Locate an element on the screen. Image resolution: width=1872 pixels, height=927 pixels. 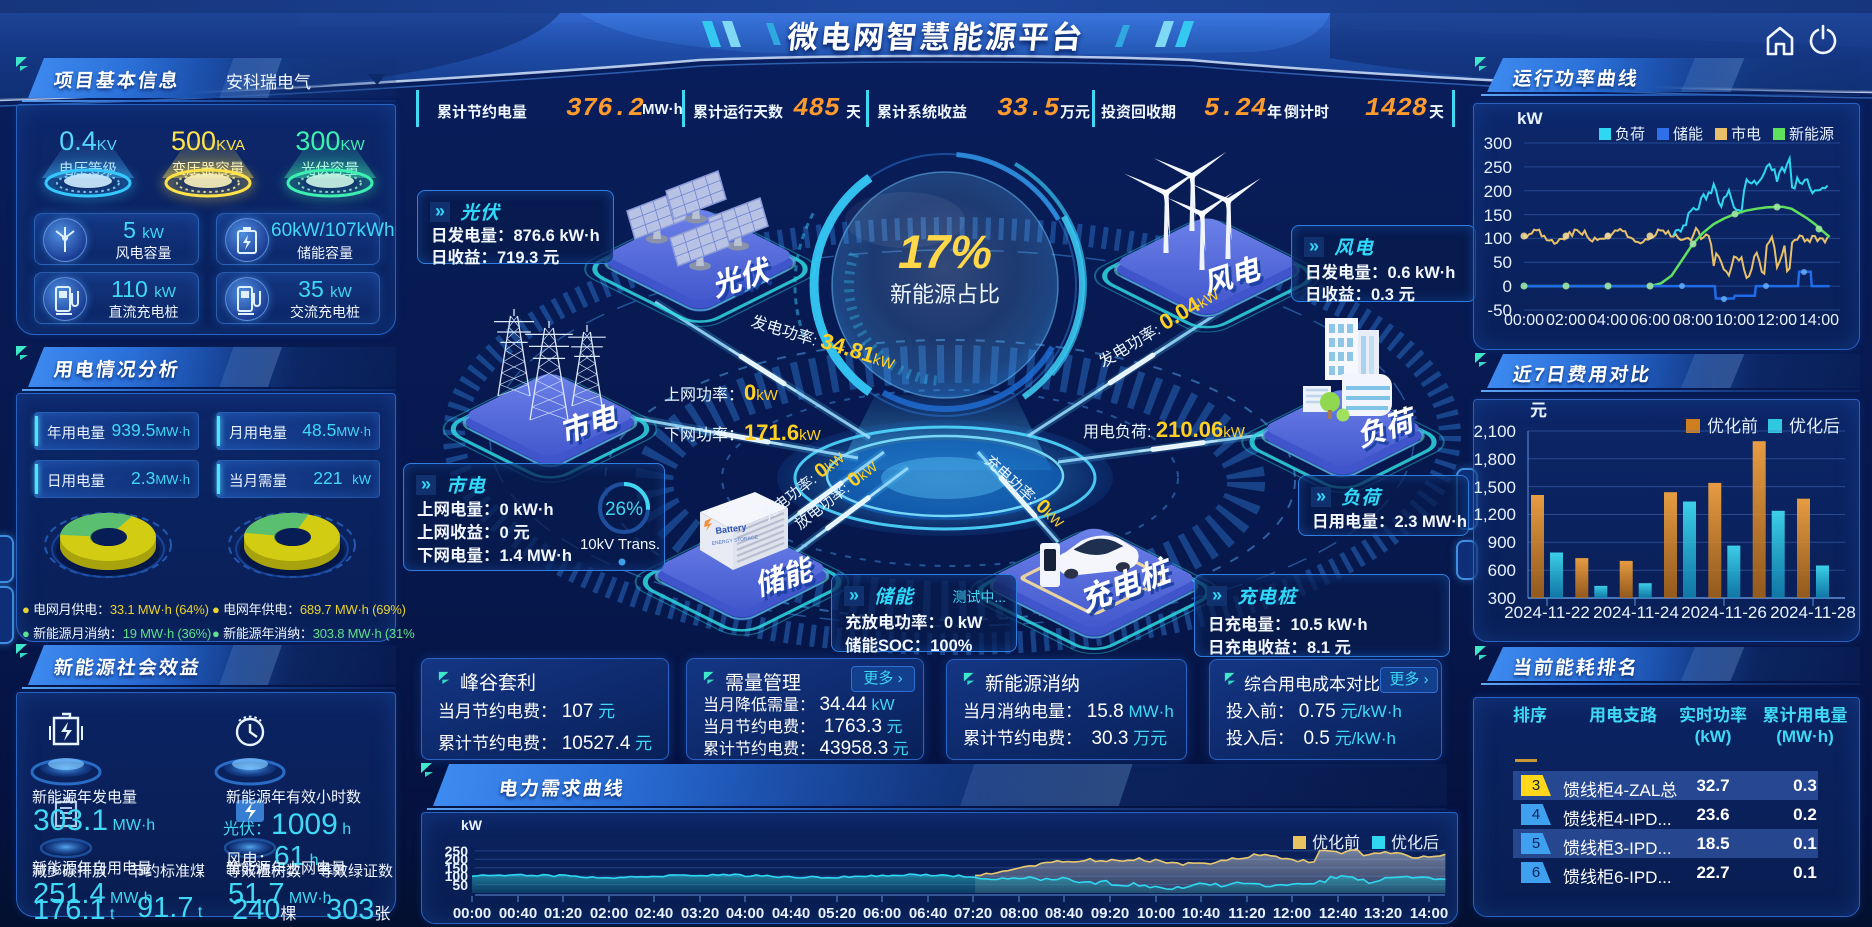
svg-text: 负荷 is located at coordinates (1630, 134).